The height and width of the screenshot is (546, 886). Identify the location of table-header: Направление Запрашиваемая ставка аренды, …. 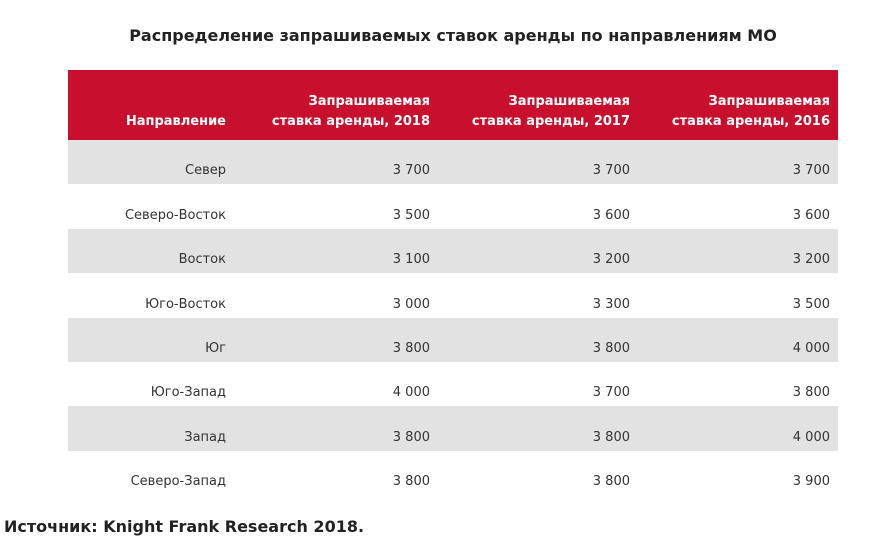
(453, 105).